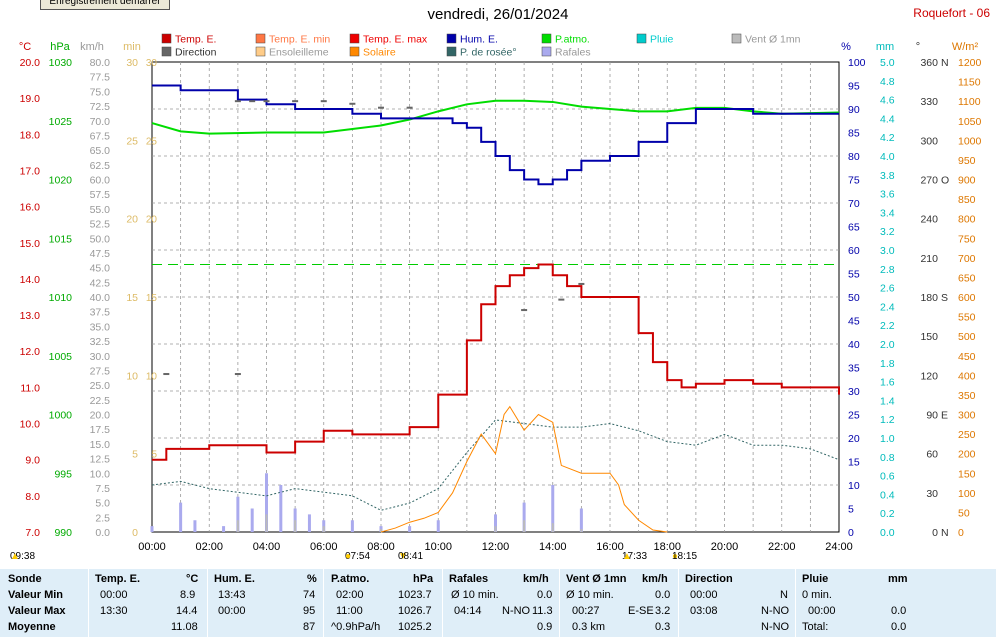 Image resolution: width=996 pixels, height=637 pixels. What do you see at coordinates (967, 239) in the screenshot?
I see `solar-axis-label: 750` at bounding box center [967, 239].